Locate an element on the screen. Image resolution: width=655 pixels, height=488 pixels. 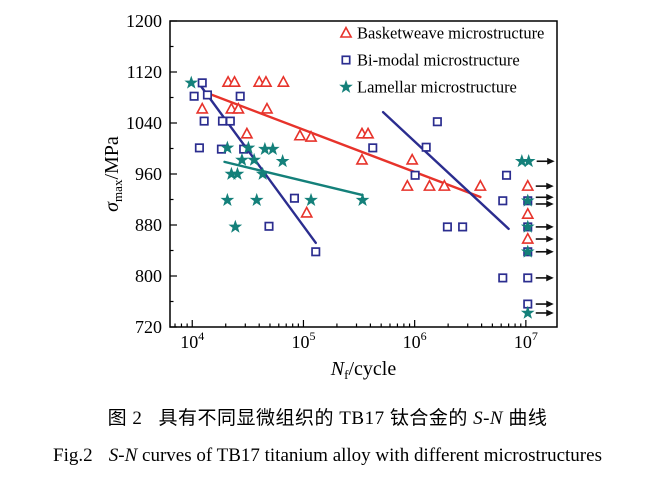
legend-label: Lamellar microstructure is located at coordinates (437, 87).